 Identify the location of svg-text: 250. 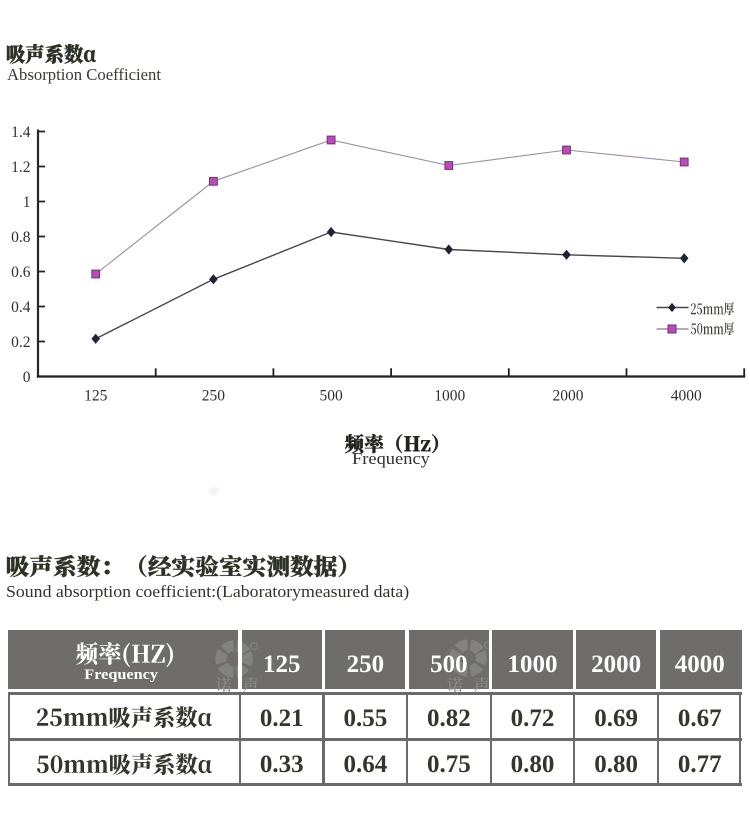
(214, 396).